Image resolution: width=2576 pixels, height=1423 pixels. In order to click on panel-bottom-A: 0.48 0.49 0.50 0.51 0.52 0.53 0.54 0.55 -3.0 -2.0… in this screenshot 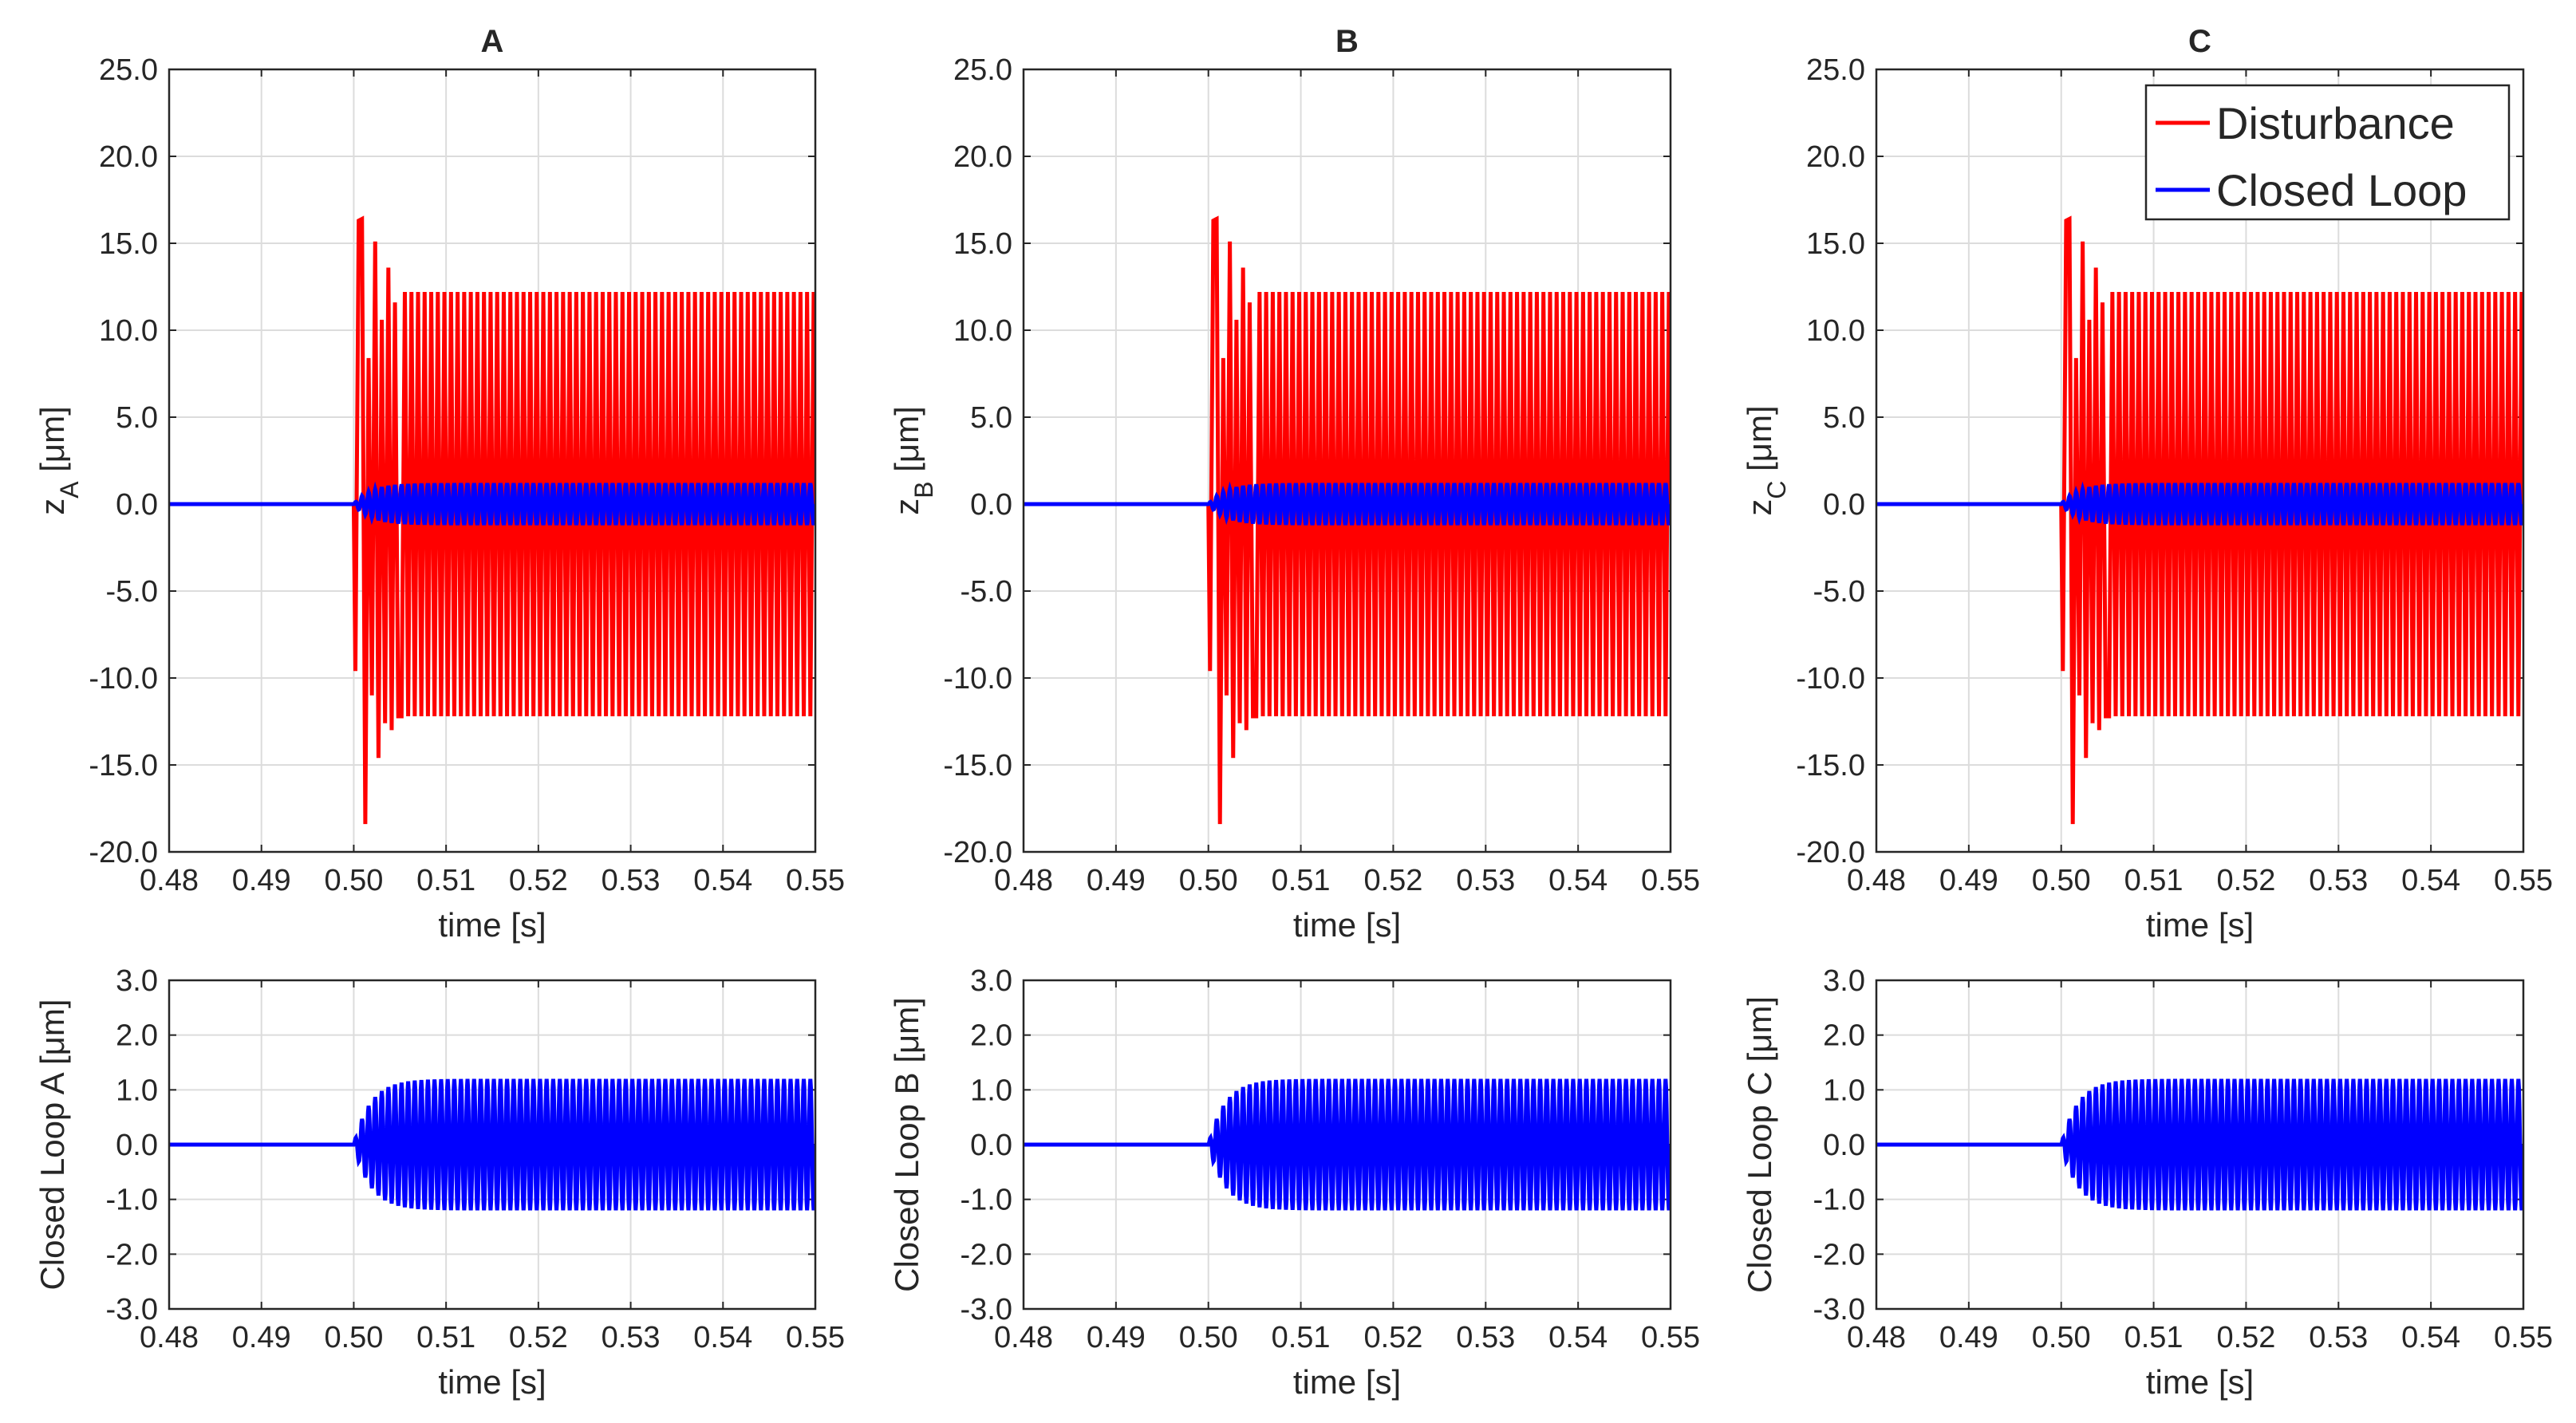, I will do `click(440, 1183)`.